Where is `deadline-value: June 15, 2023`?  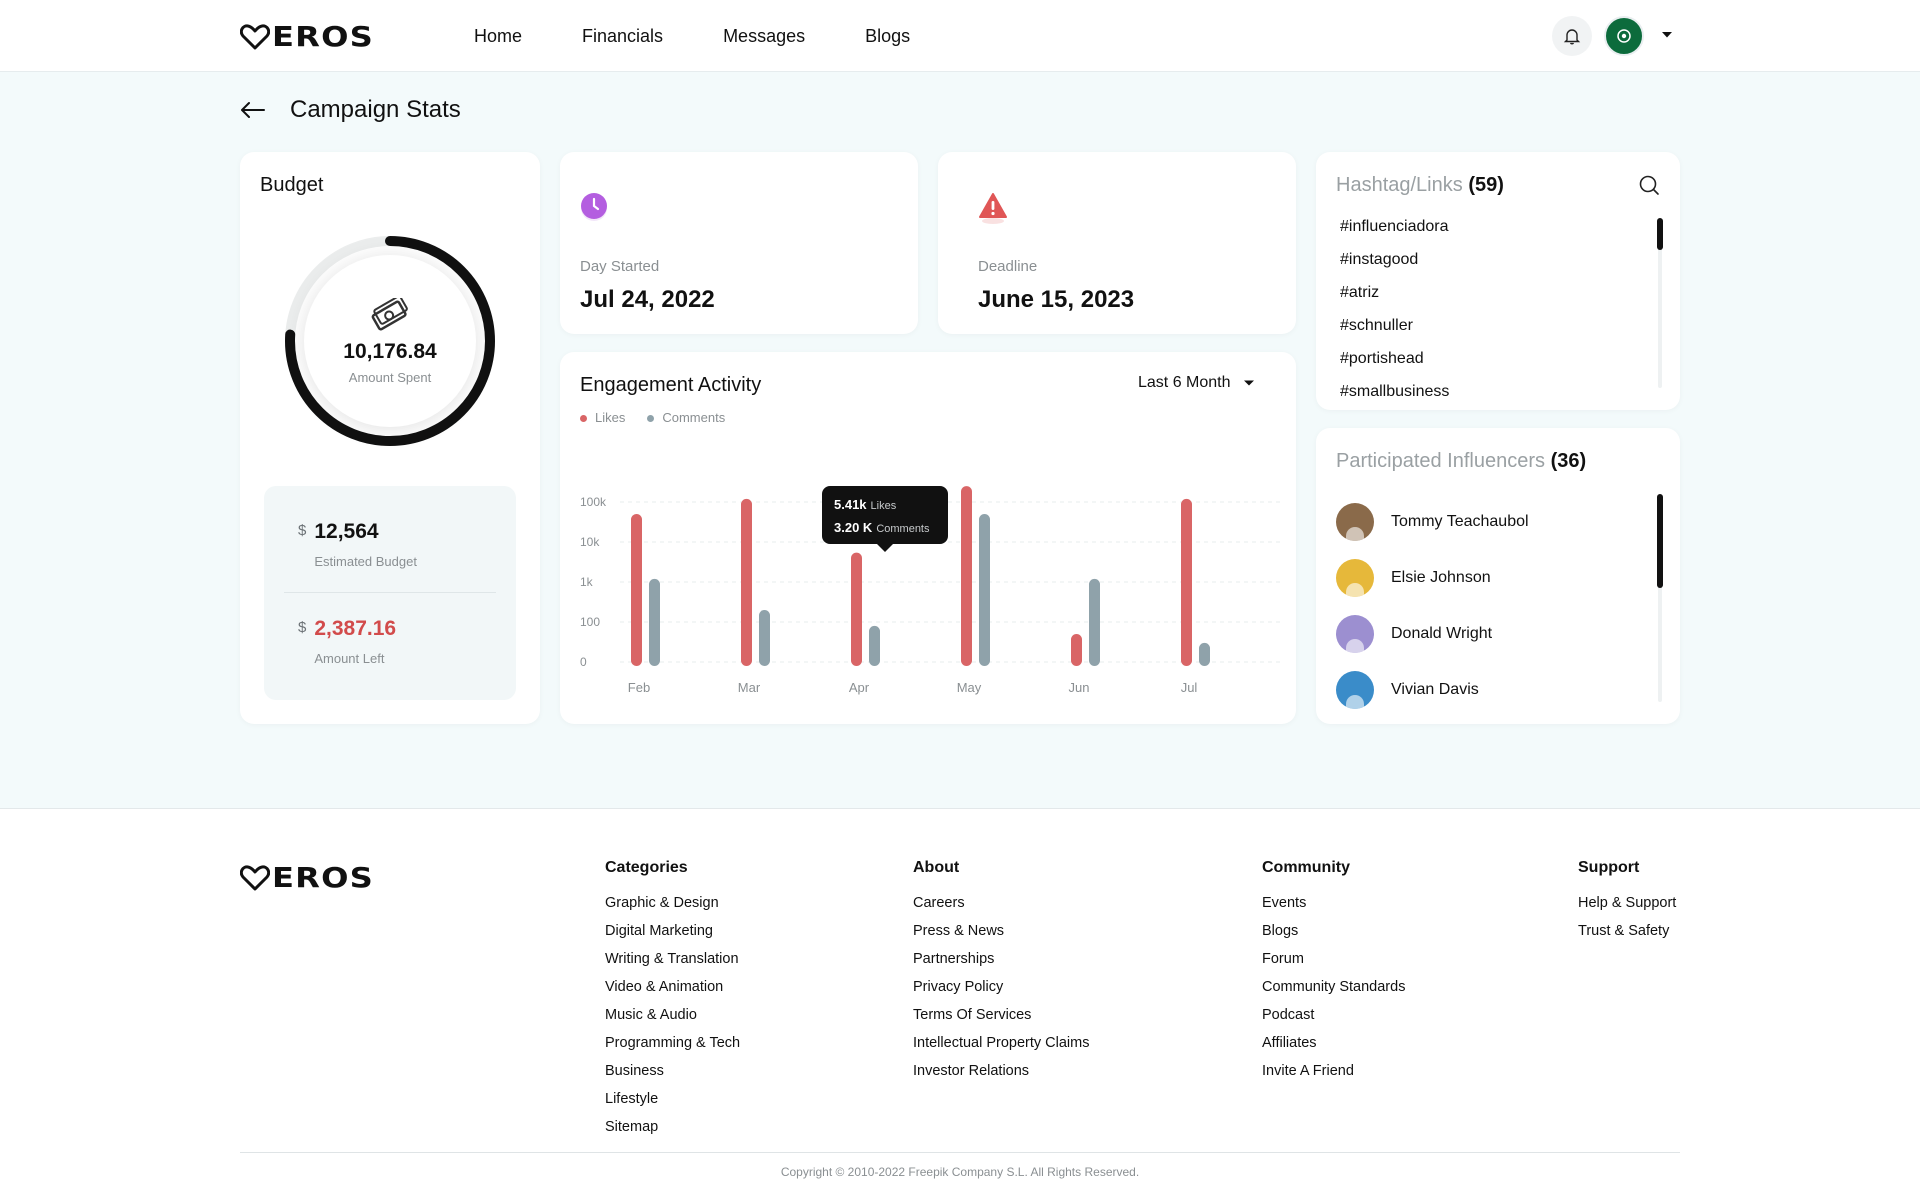
deadline-value: June 15, 2023 is located at coordinates (1056, 299).